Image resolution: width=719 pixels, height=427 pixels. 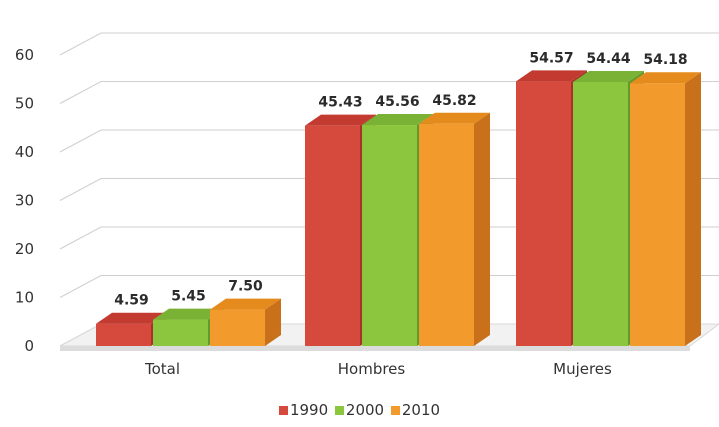 I want to click on legend-item-2000: 2000, so click(x=359, y=410).